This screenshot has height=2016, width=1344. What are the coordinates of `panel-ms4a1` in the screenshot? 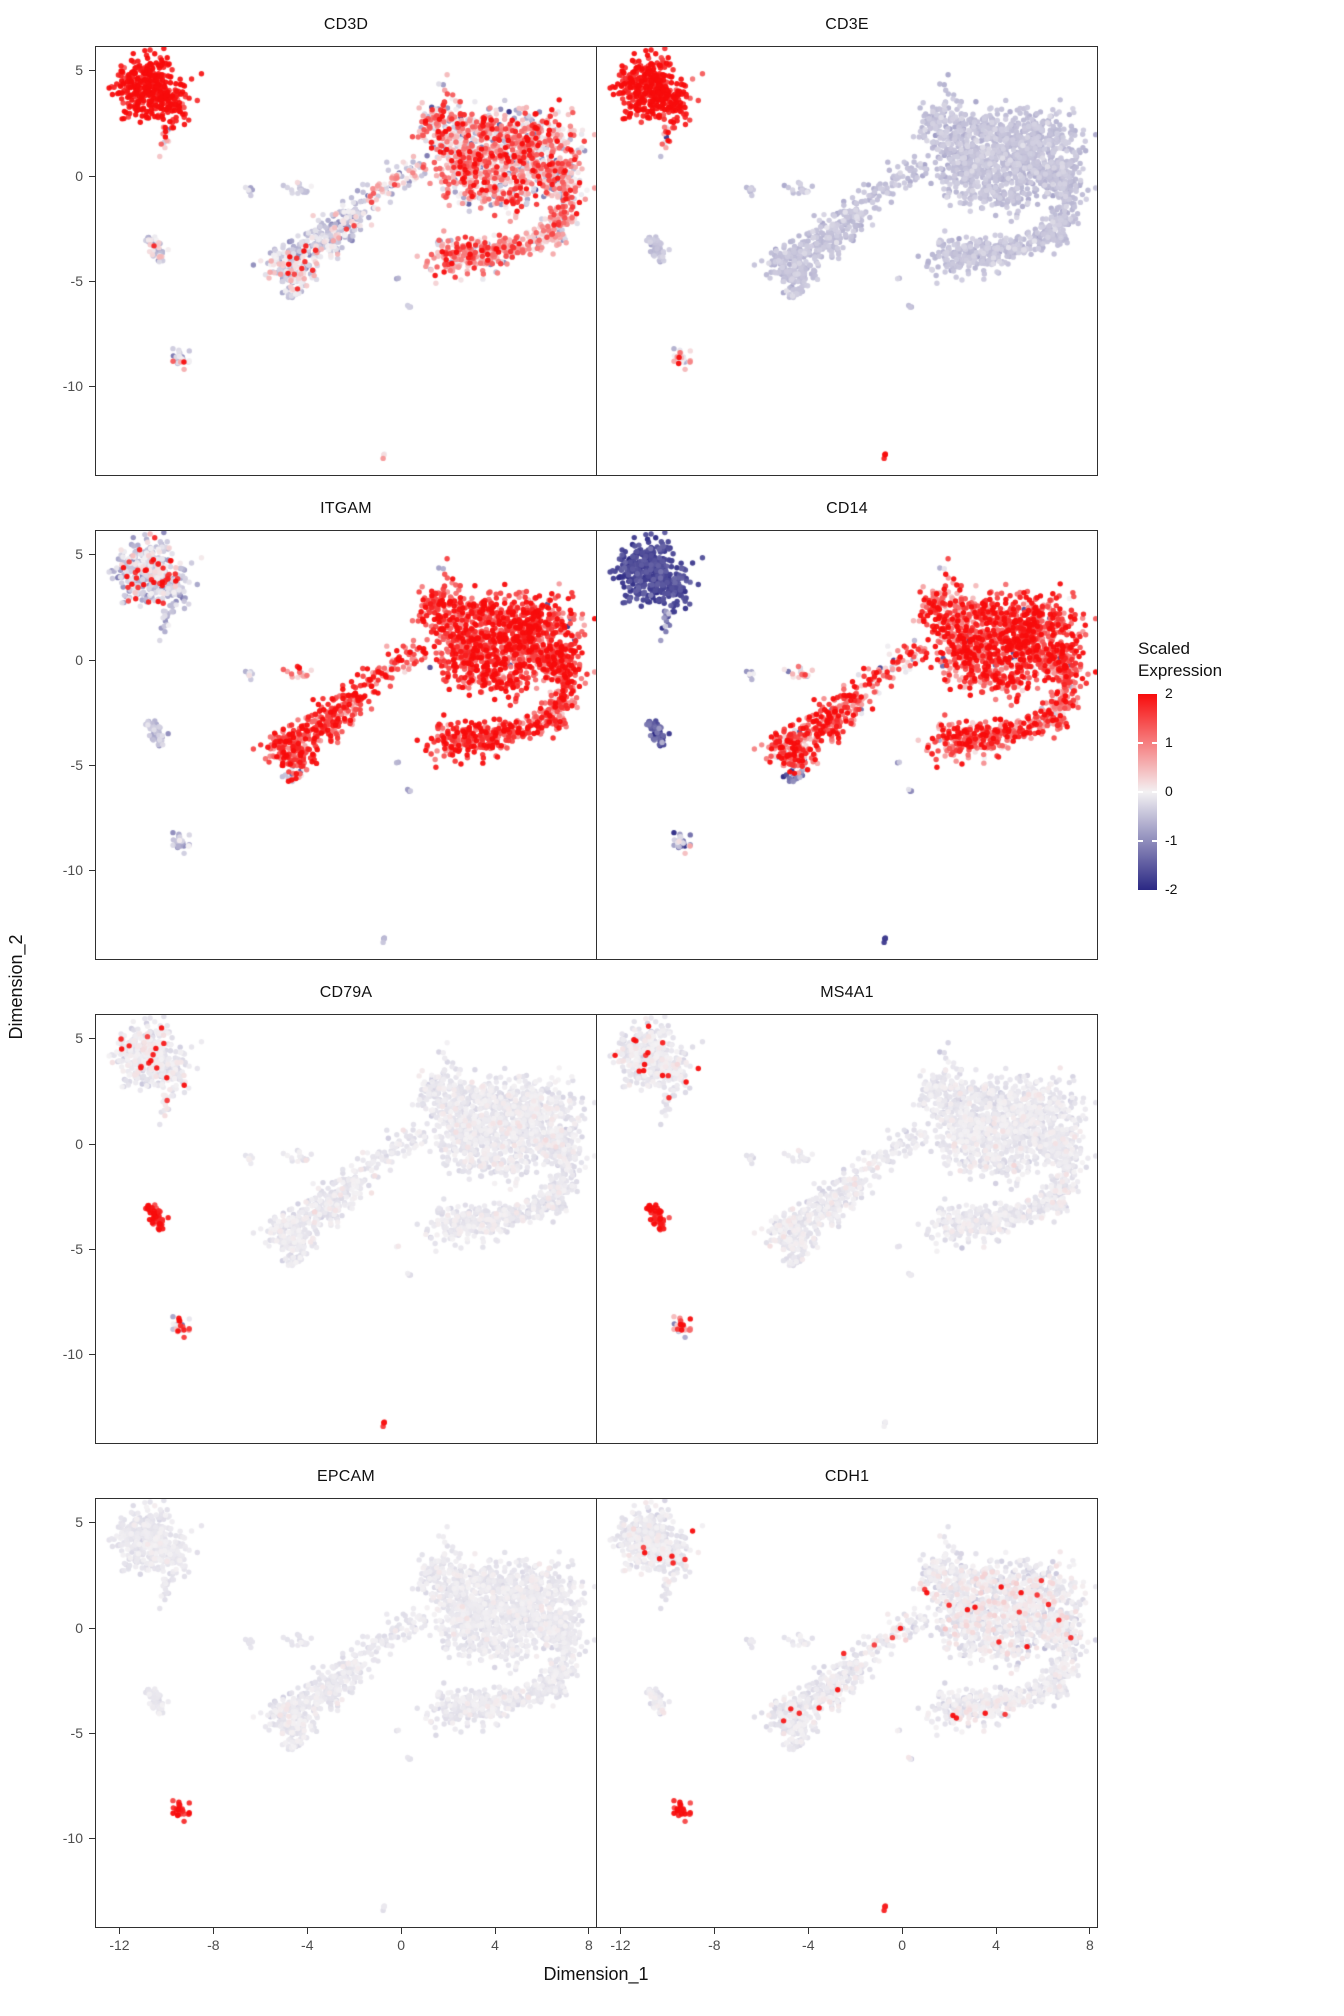 It's located at (847, 1229).